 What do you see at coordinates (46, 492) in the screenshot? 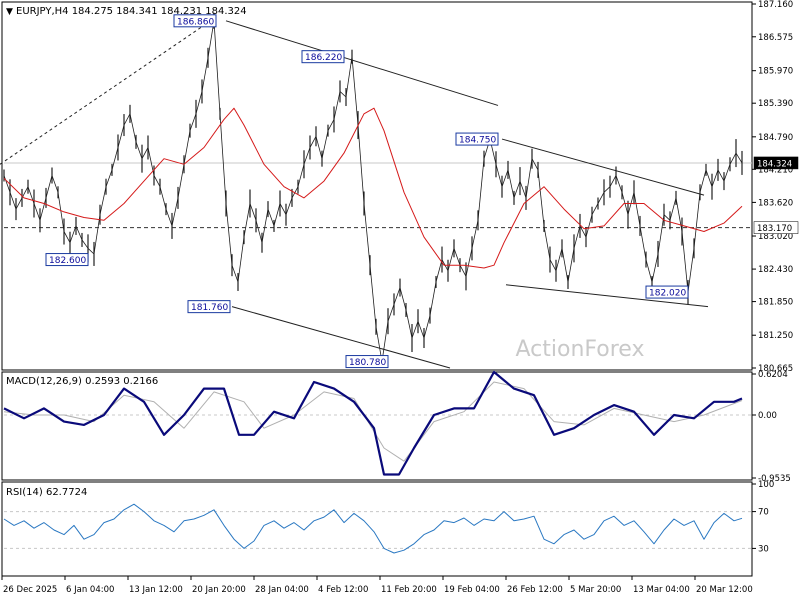
I see `rsi-panel-title: RSI(14) 62.7724` at bounding box center [46, 492].